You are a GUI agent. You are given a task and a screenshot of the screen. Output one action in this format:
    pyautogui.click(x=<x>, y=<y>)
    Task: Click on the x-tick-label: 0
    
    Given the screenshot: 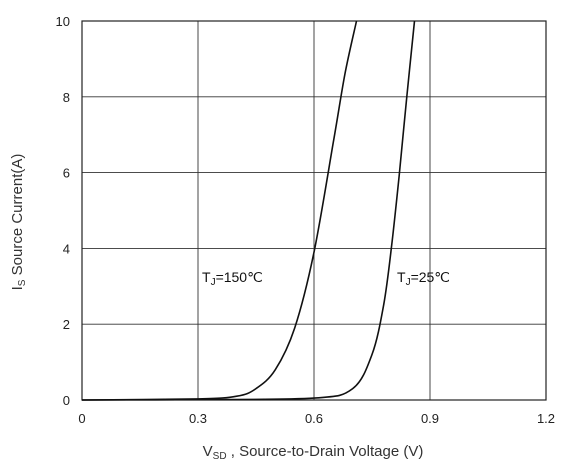 What is the action you would take?
    pyautogui.click(x=81, y=418)
    